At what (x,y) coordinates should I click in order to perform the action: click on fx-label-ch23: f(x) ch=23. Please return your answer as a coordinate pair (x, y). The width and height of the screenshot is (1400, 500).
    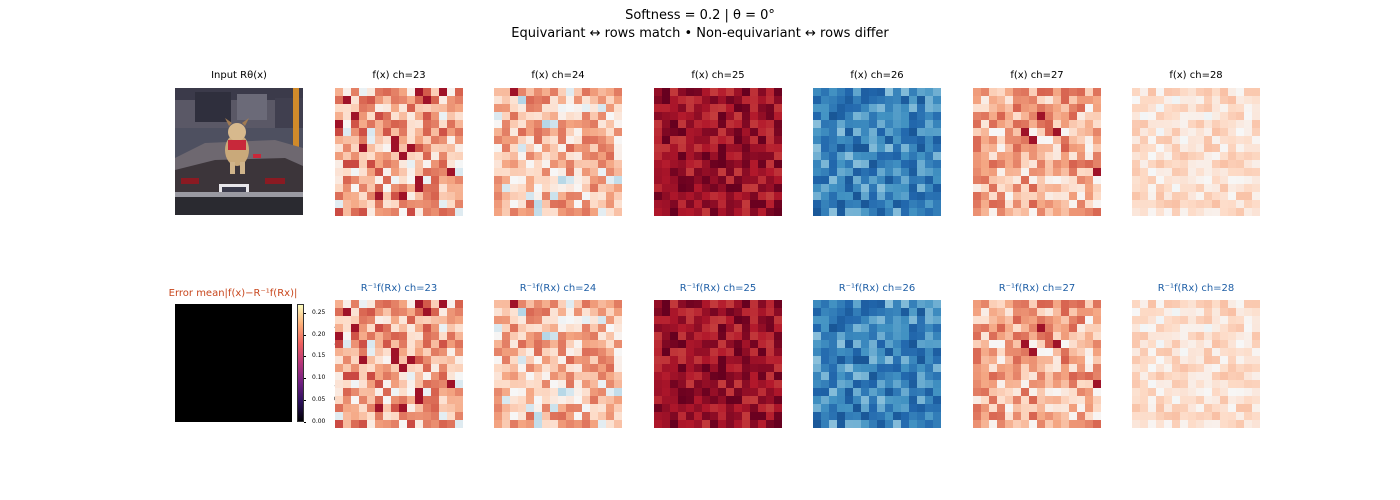
    Looking at the image, I should click on (399, 75).